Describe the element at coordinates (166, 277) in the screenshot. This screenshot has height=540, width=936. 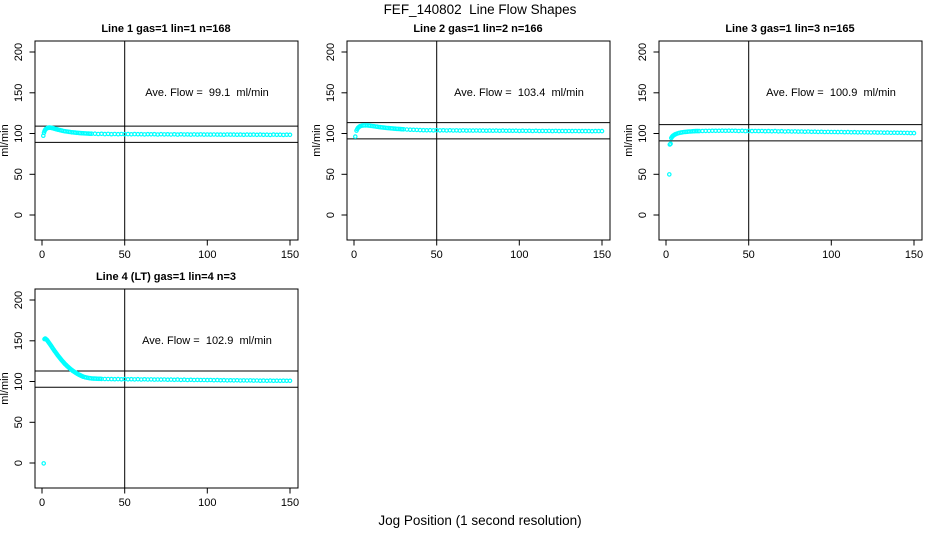
I see `panel-title-line-4: Line 4 (LT) gas=1 lin=4 n=3` at that location.